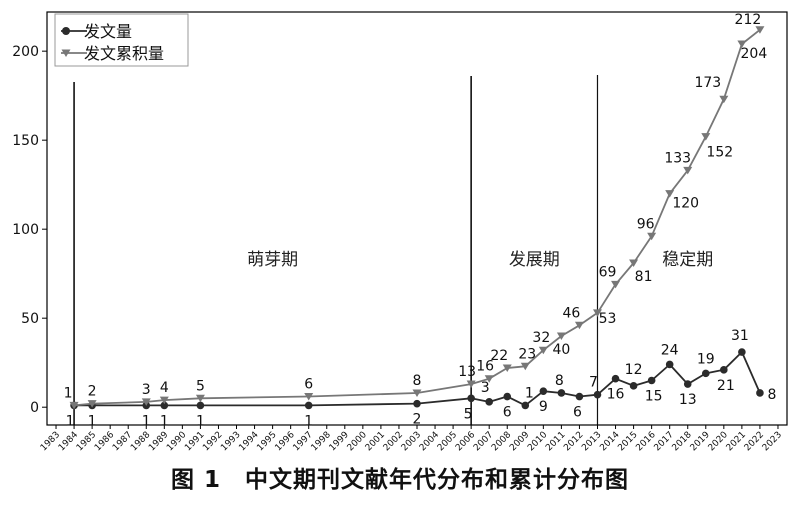  Describe the element at coordinates (68, 393) in the screenshot. I see `cumulative-data-label: 1` at that location.